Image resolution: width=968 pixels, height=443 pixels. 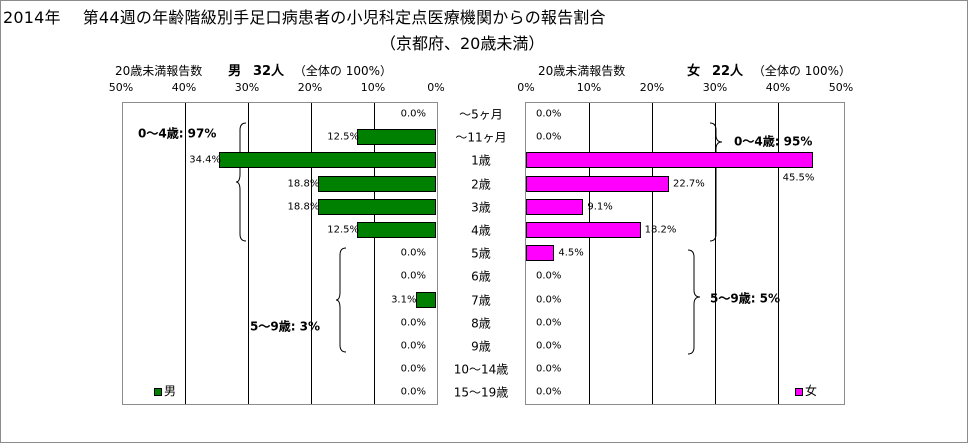 I want to click on male-legend-swatch, so click(x=158, y=391).